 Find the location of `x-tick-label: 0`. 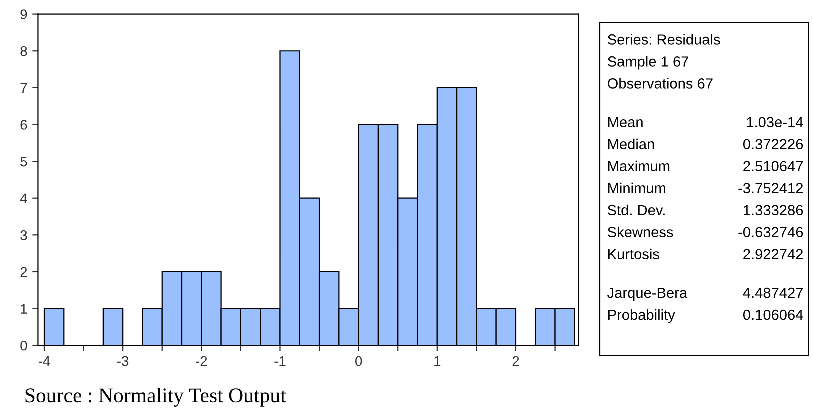

x-tick-label: 0 is located at coordinates (359, 361).